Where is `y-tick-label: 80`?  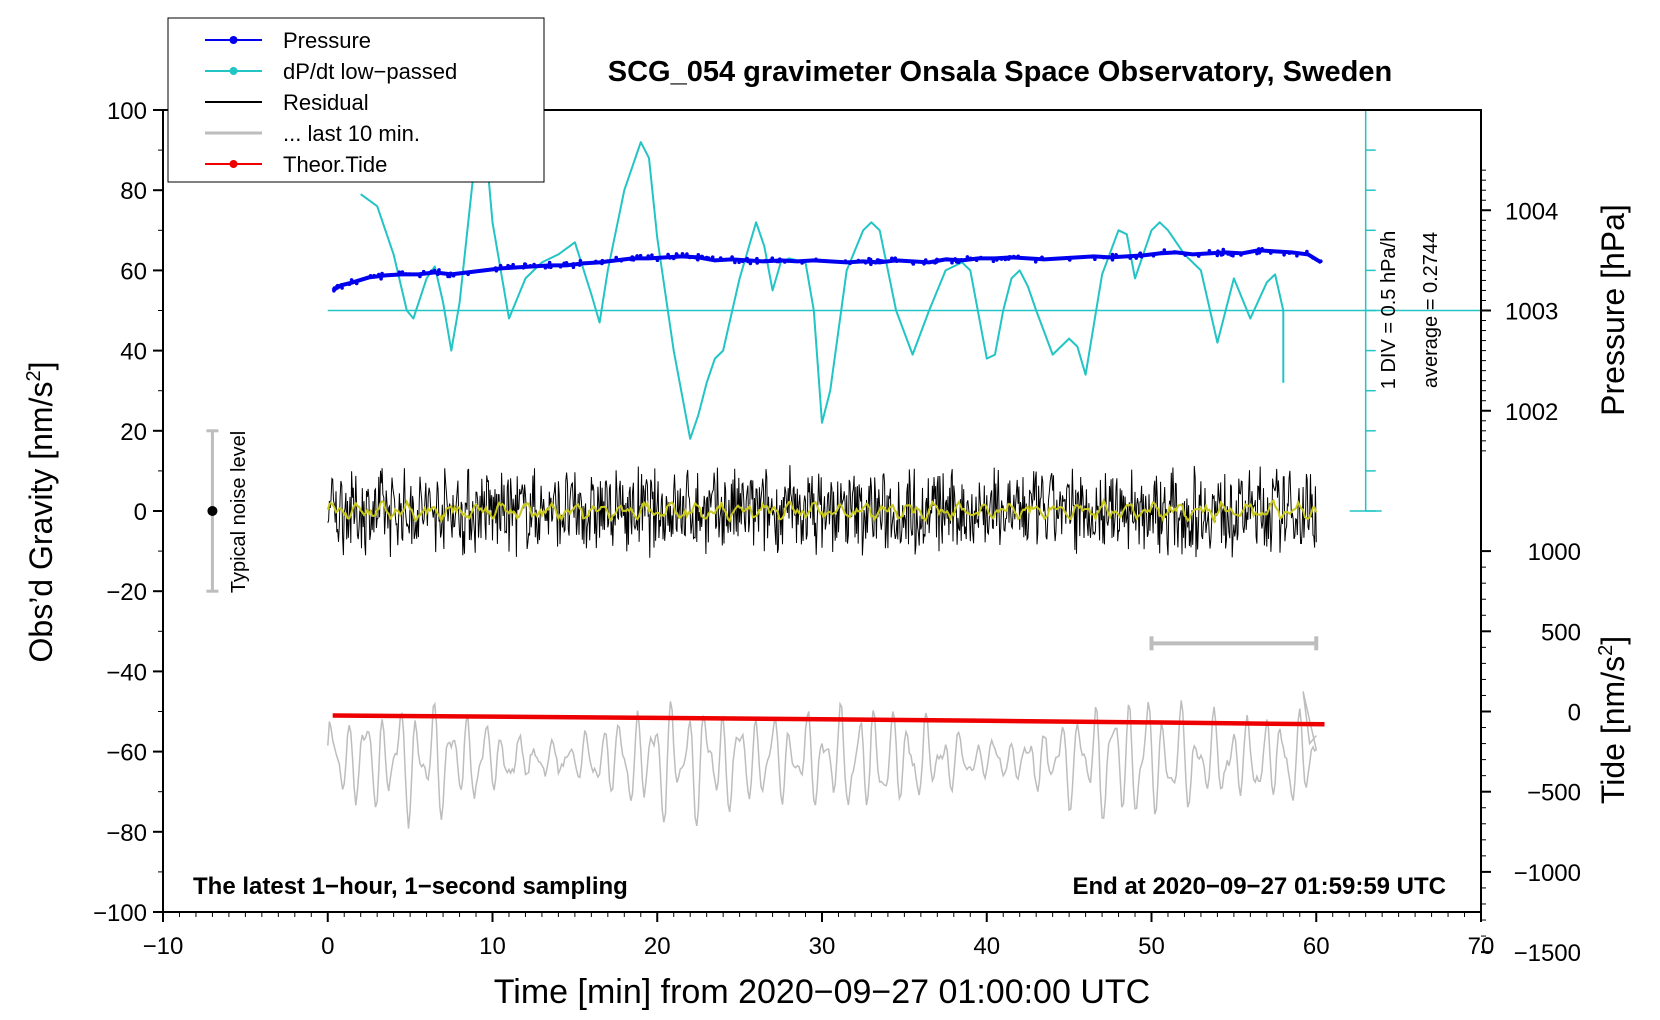 y-tick-label: 80 is located at coordinates (133, 191).